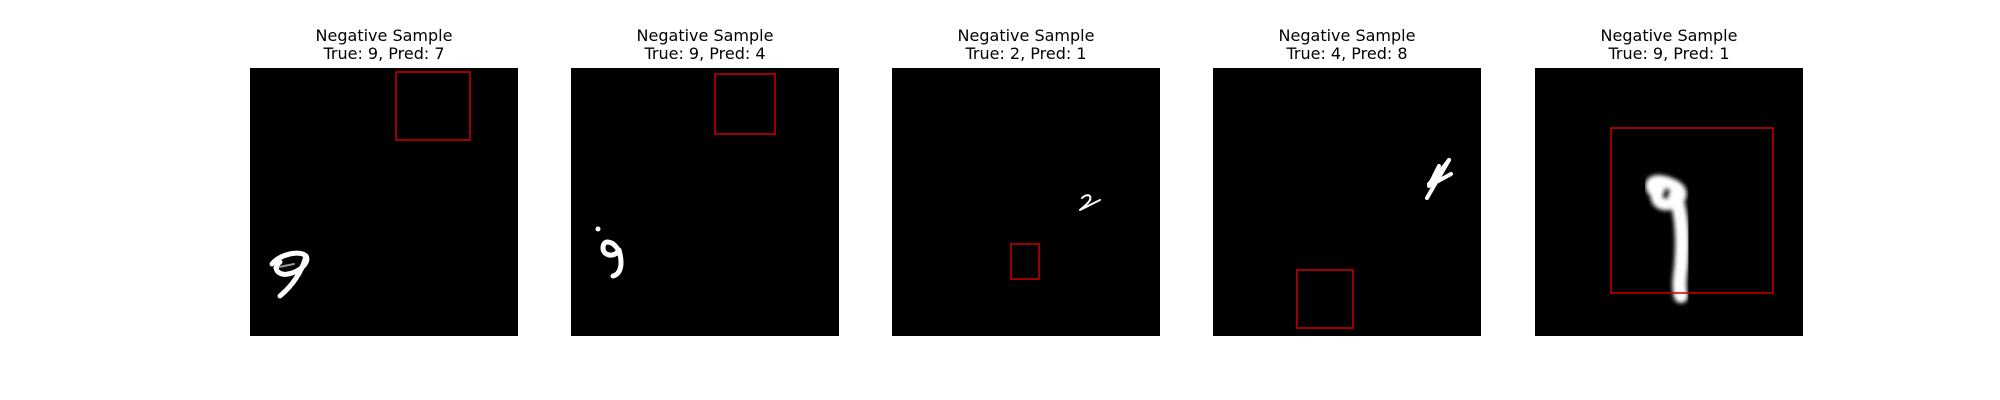 The image size is (2000, 400). I want to click on panel-title: Negative Sample True: 4, Pred: 8, so click(1347, 45).